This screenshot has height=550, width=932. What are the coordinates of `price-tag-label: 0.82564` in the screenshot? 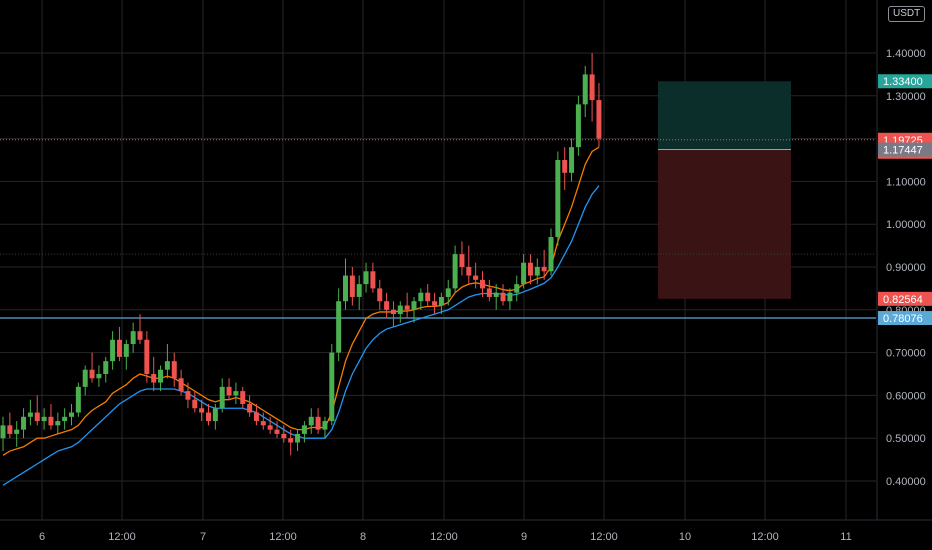 It's located at (903, 300).